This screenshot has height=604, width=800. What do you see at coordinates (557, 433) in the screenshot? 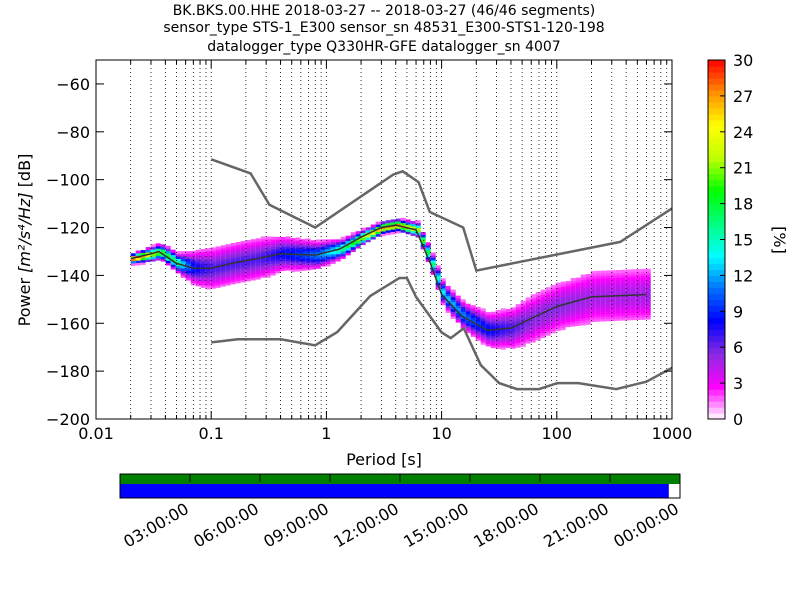
I see `x-tick-label: 100` at bounding box center [557, 433].